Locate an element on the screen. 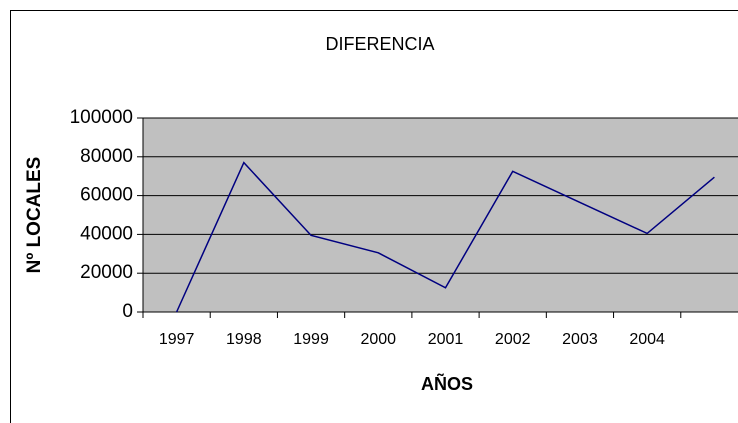 The width and height of the screenshot is (738, 423). x-tick-label: 2002 is located at coordinates (513, 339).